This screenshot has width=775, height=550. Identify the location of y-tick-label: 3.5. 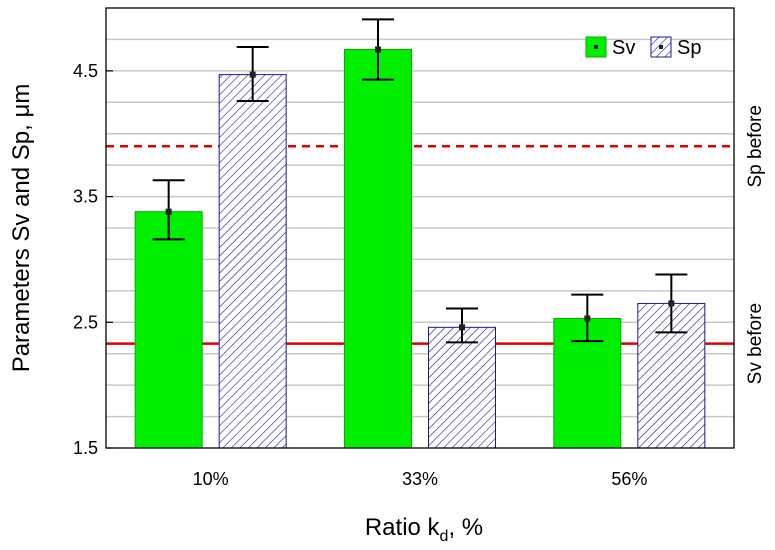
(85, 197).